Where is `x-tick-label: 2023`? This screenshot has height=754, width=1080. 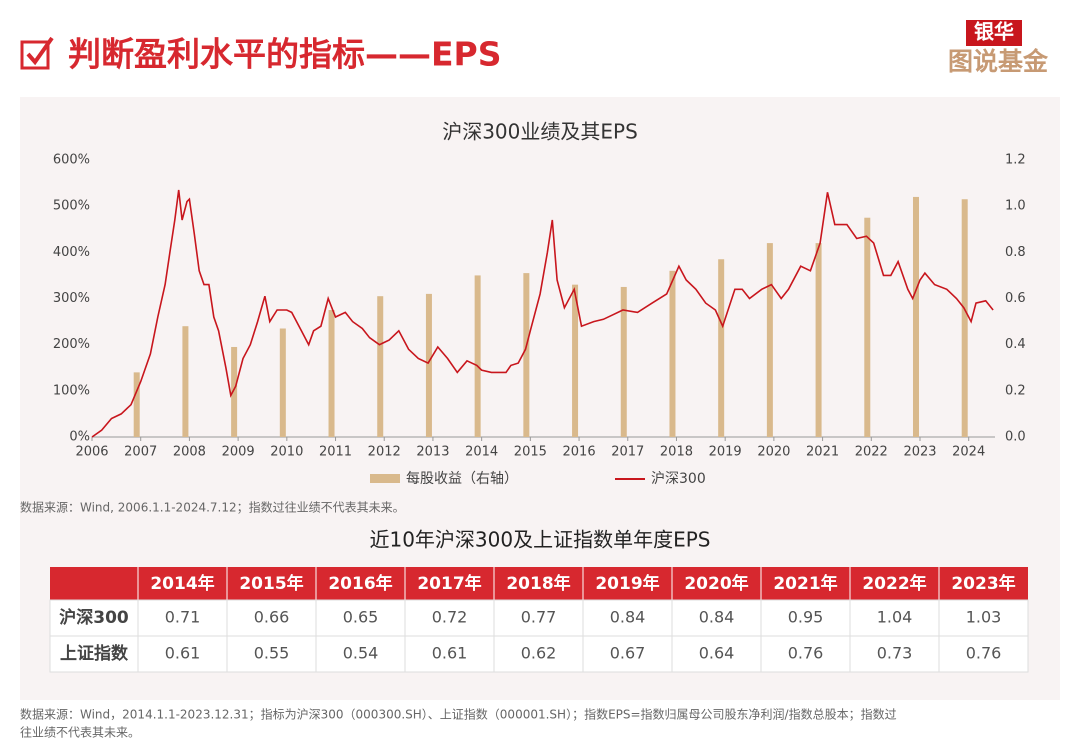 x-tick-label: 2023 is located at coordinates (919, 452).